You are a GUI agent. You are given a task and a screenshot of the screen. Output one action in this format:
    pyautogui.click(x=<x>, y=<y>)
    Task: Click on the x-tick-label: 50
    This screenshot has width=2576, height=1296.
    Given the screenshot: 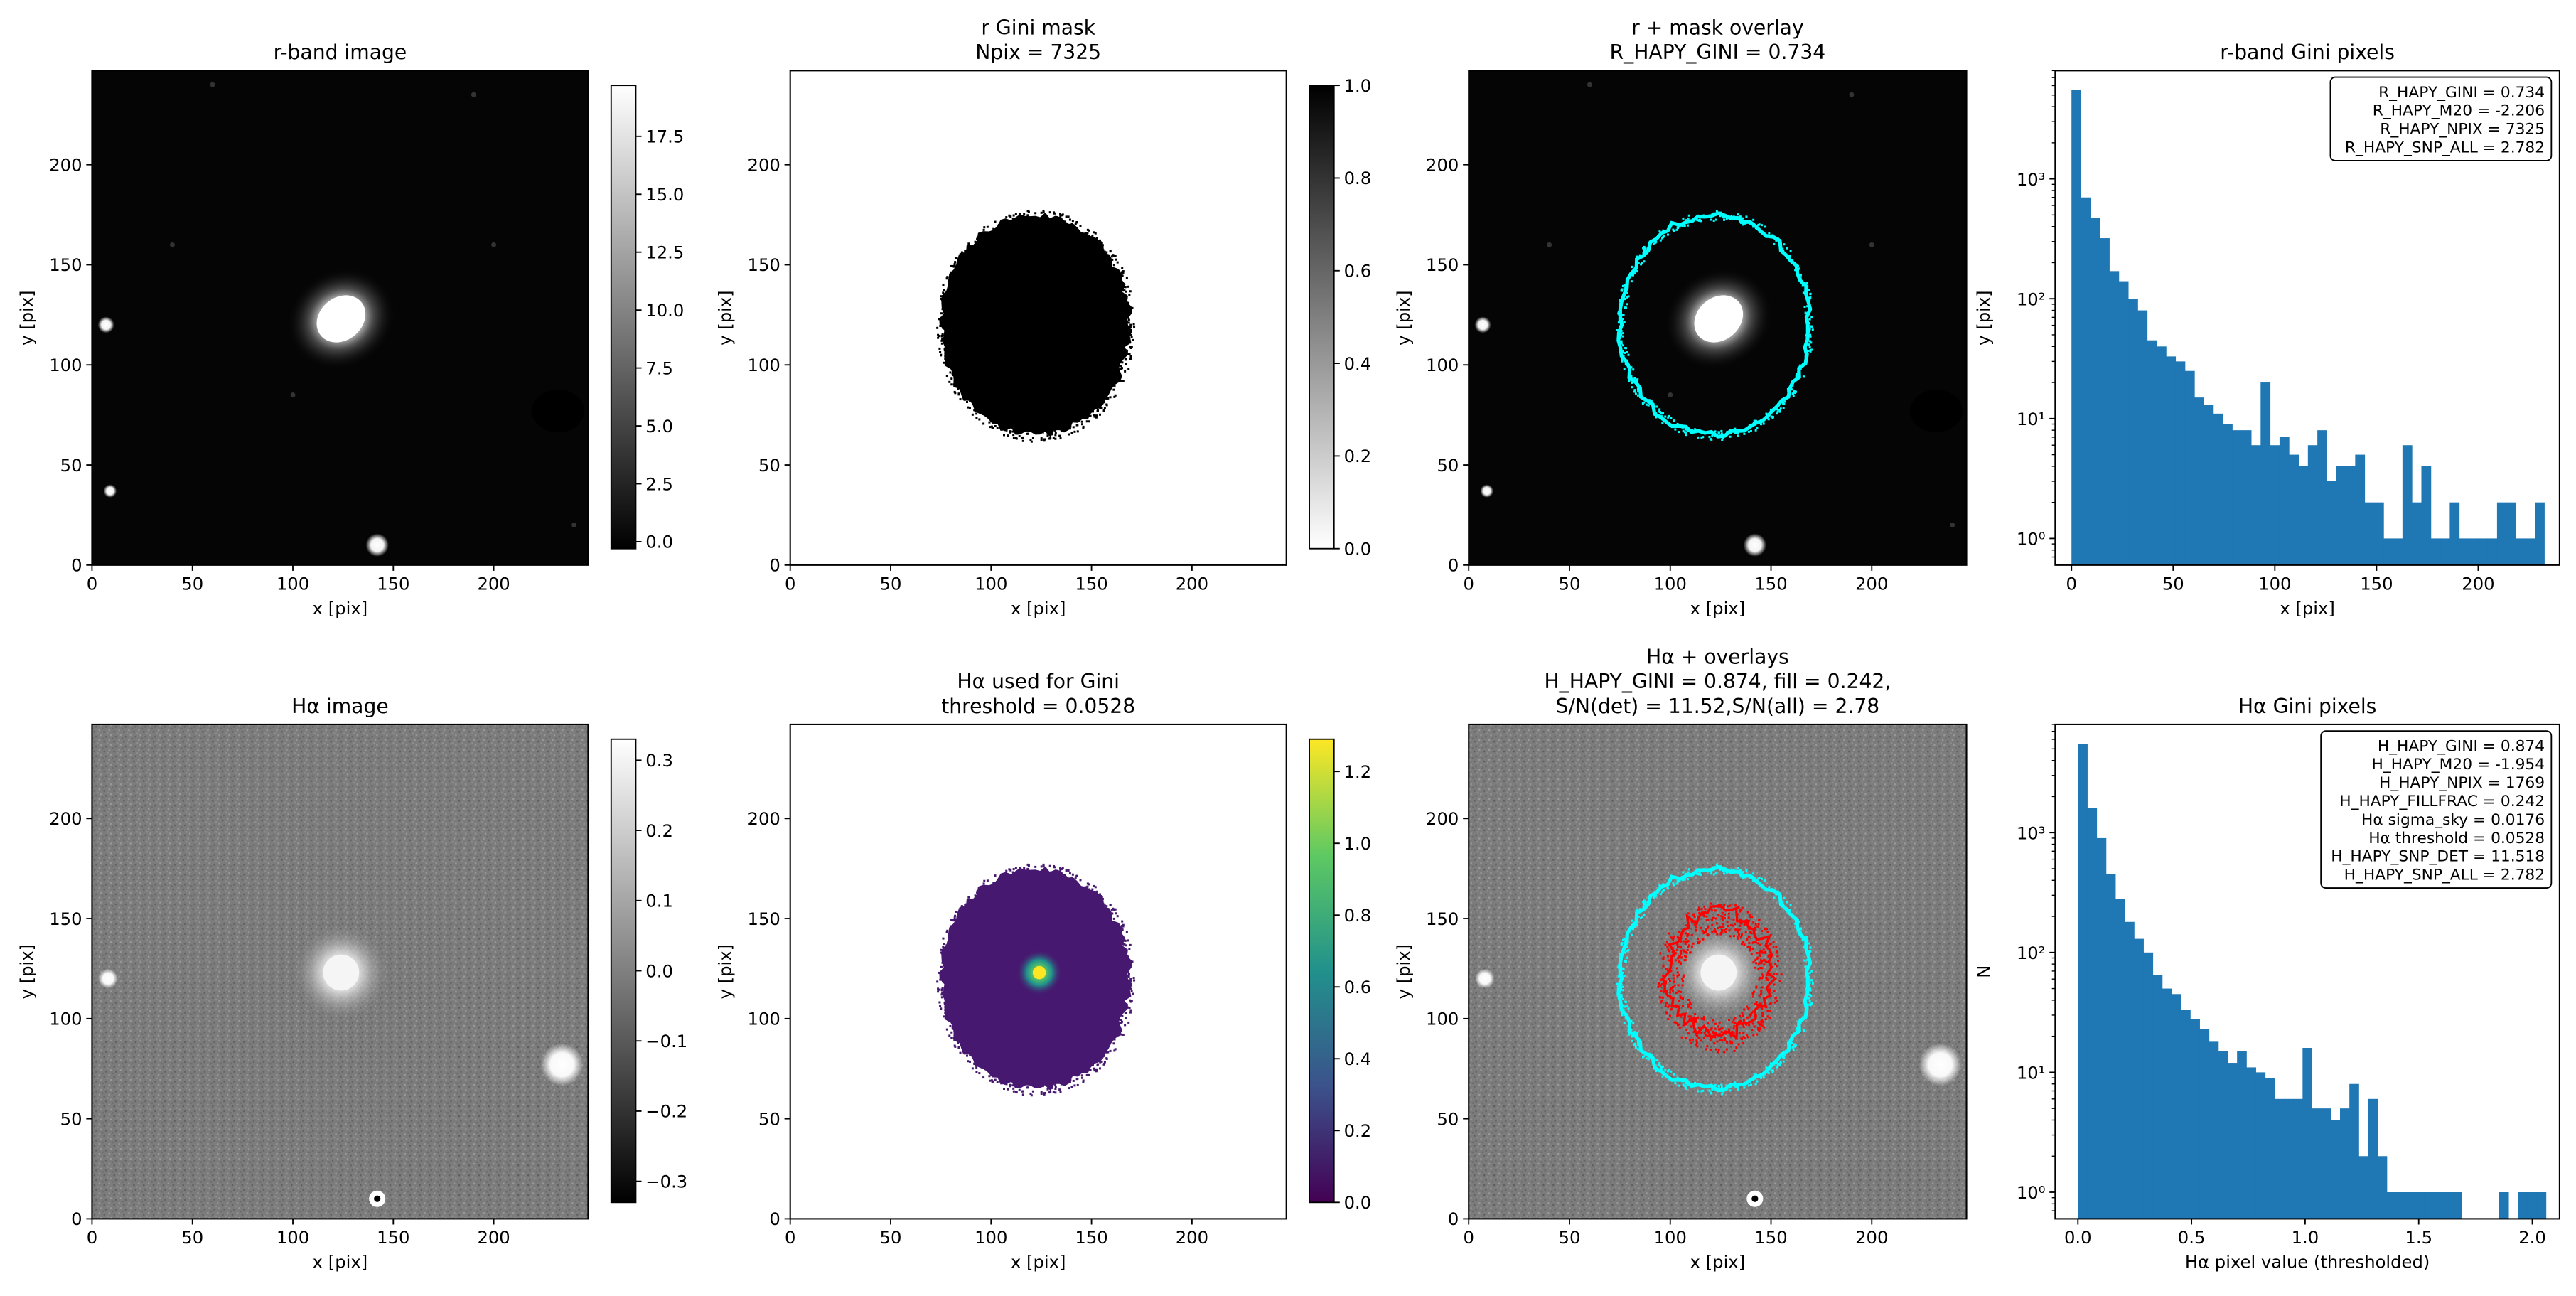 What is the action you would take?
    pyautogui.click(x=192, y=1237)
    